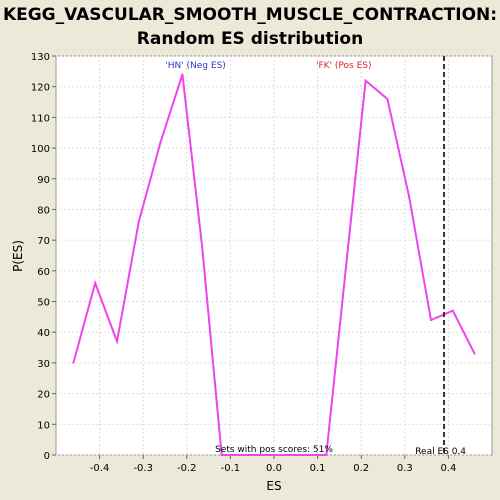  What do you see at coordinates (405, 468) in the screenshot?
I see `x-tick-label: 0.3` at bounding box center [405, 468].